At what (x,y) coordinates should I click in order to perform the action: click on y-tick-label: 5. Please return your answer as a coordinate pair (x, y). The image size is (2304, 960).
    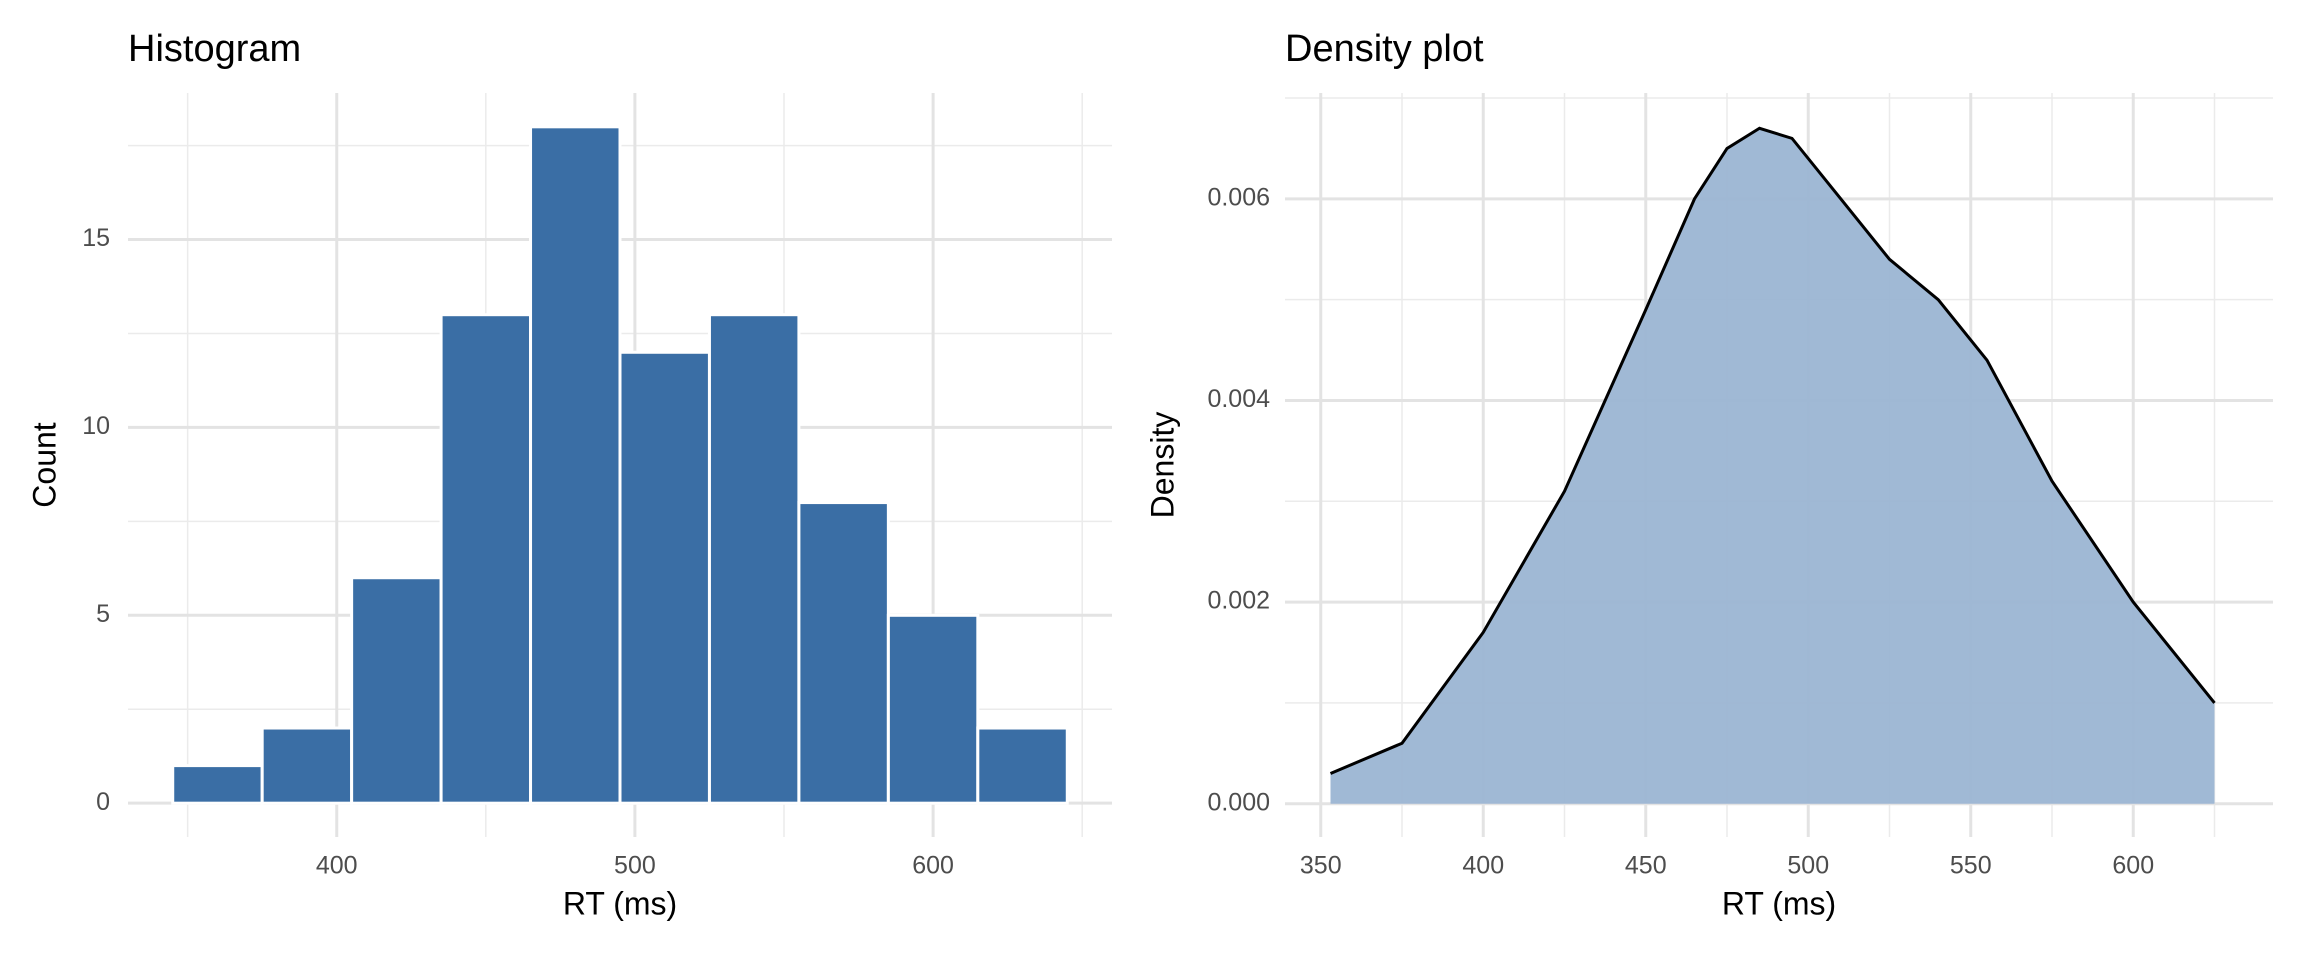
    Looking at the image, I should click on (103, 614).